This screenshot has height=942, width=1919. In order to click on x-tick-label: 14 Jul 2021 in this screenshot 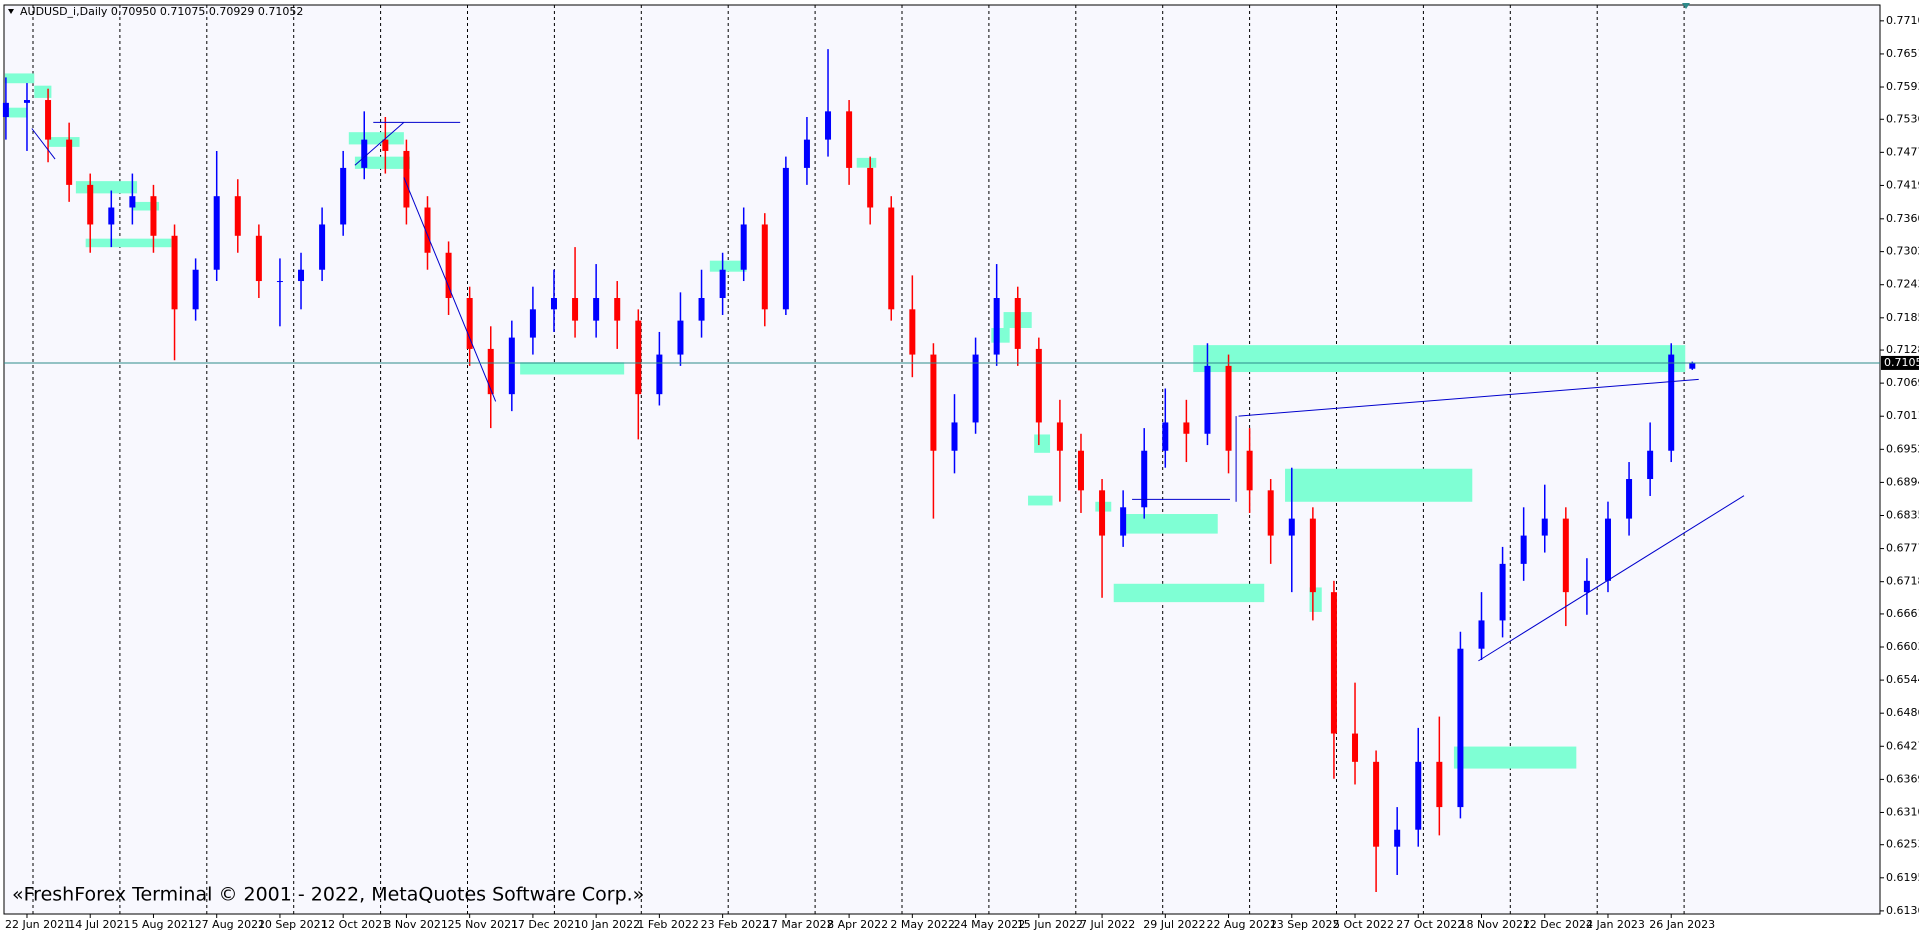, I will do `click(99, 924)`.